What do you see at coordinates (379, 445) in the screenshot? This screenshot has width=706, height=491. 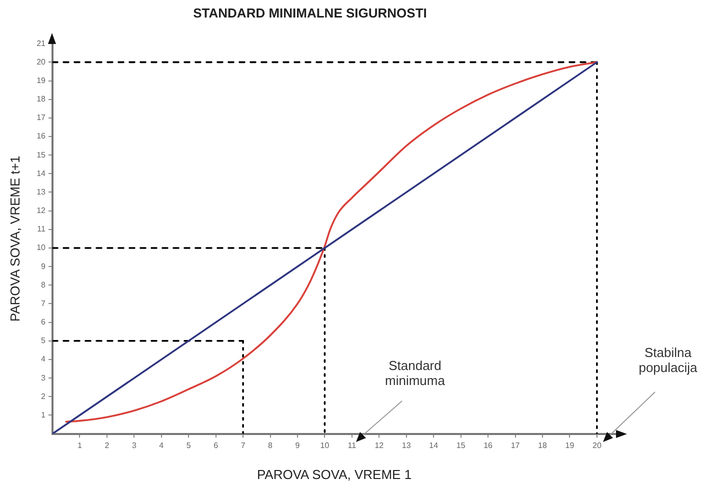 I see `x-tick-label: 12` at bounding box center [379, 445].